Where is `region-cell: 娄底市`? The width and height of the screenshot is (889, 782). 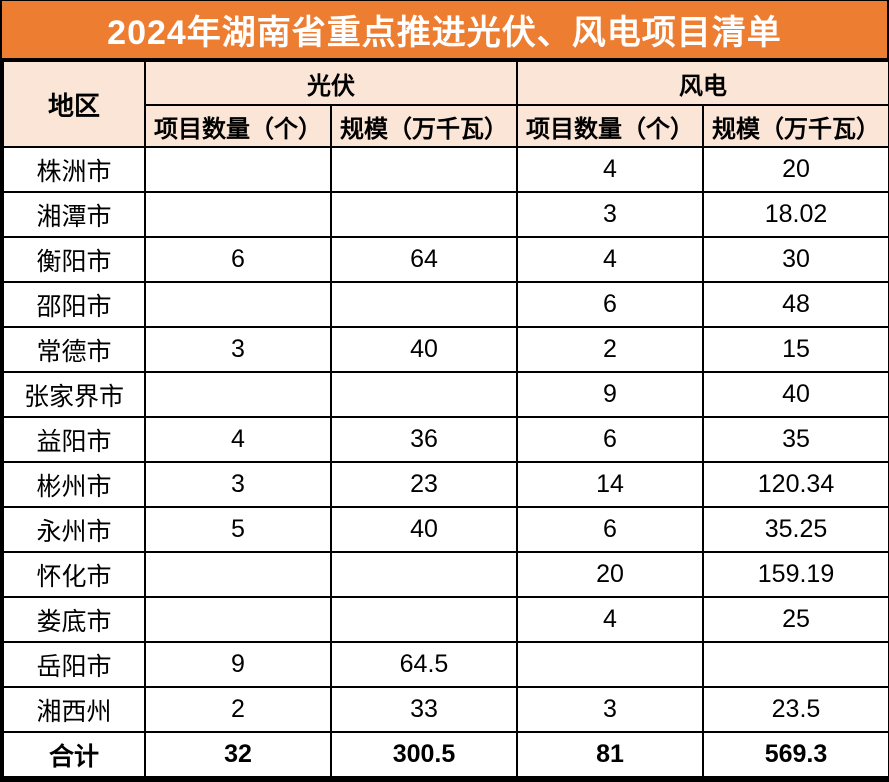 region-cell: 娄底市 is located at coordinates (74, 619).